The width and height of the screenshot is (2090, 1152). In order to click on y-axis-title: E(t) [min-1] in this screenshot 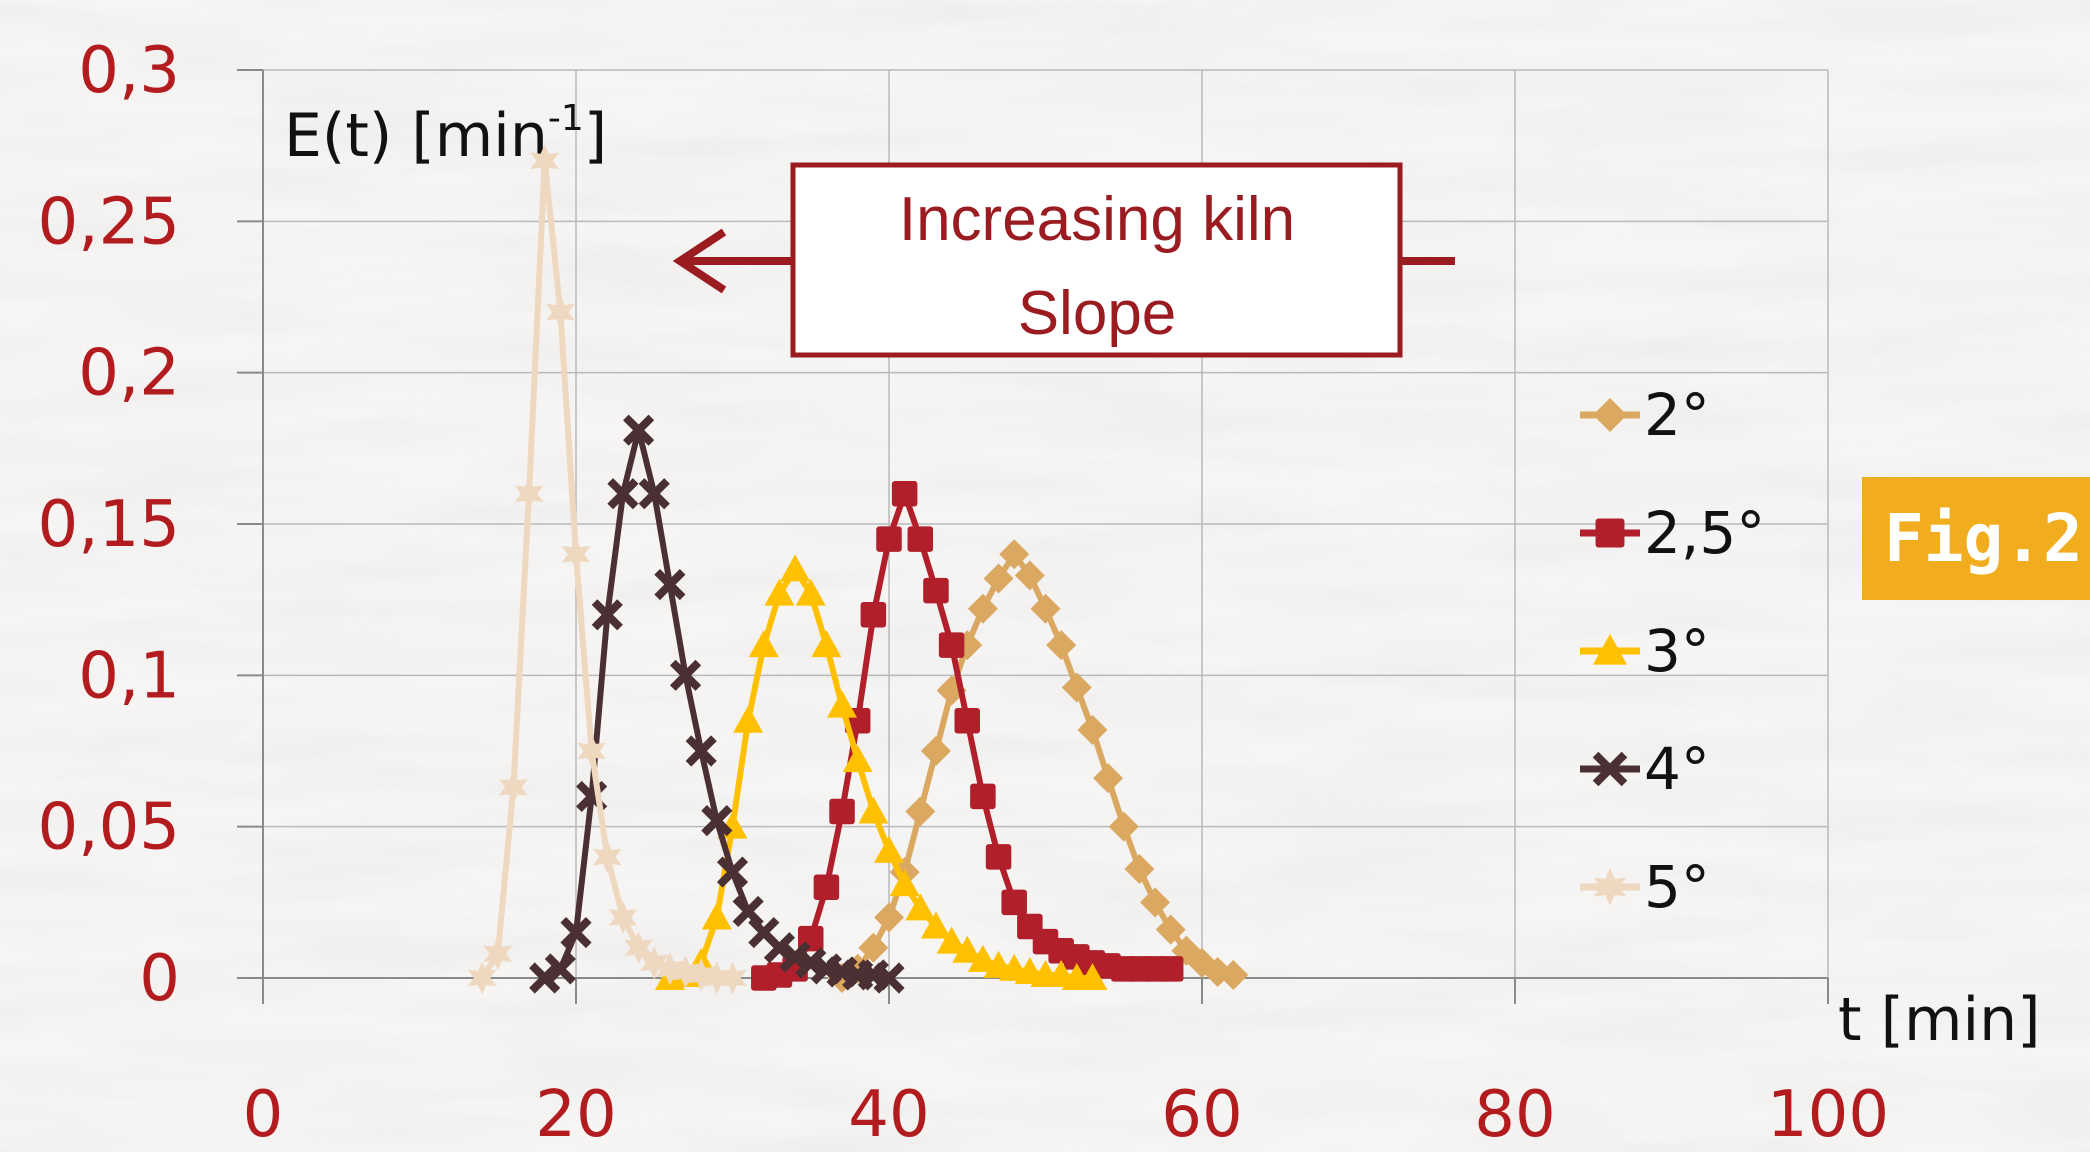, I will do `click(445, 134)`.